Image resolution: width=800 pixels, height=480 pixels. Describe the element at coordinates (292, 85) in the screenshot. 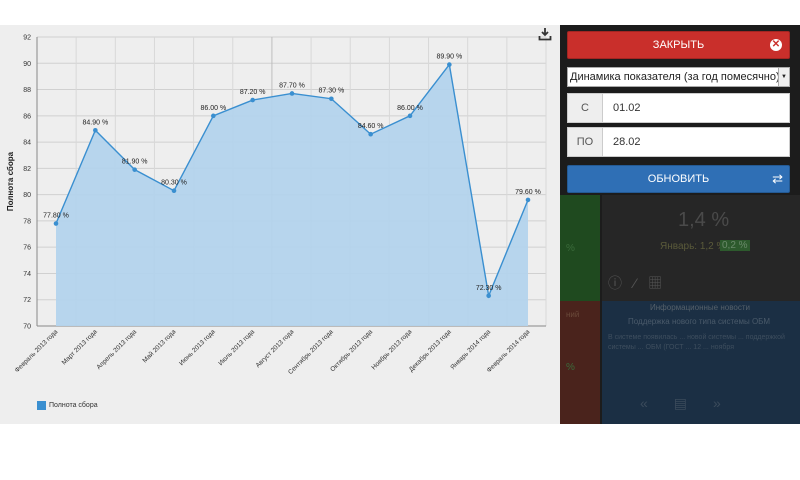

I see `data-label: 87.70 %` at that location.